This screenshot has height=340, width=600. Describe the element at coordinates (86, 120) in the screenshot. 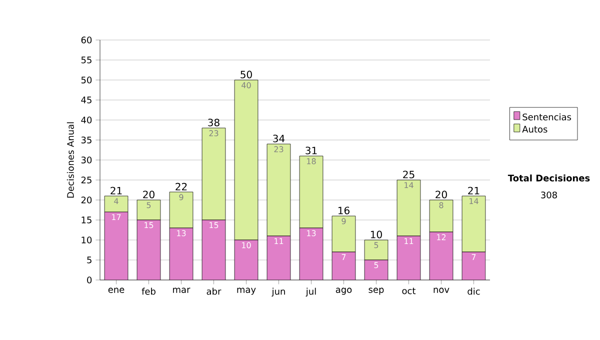

I see `y-tick-label: 40` at that location.